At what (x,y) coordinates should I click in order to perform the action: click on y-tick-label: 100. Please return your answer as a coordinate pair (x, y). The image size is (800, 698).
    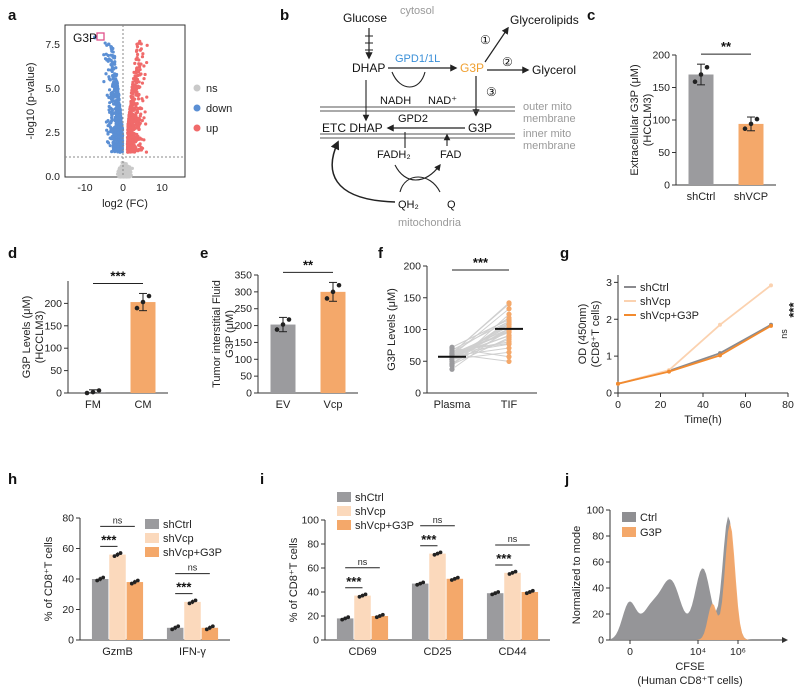
    Looking at the image, I should click on (412, 330).